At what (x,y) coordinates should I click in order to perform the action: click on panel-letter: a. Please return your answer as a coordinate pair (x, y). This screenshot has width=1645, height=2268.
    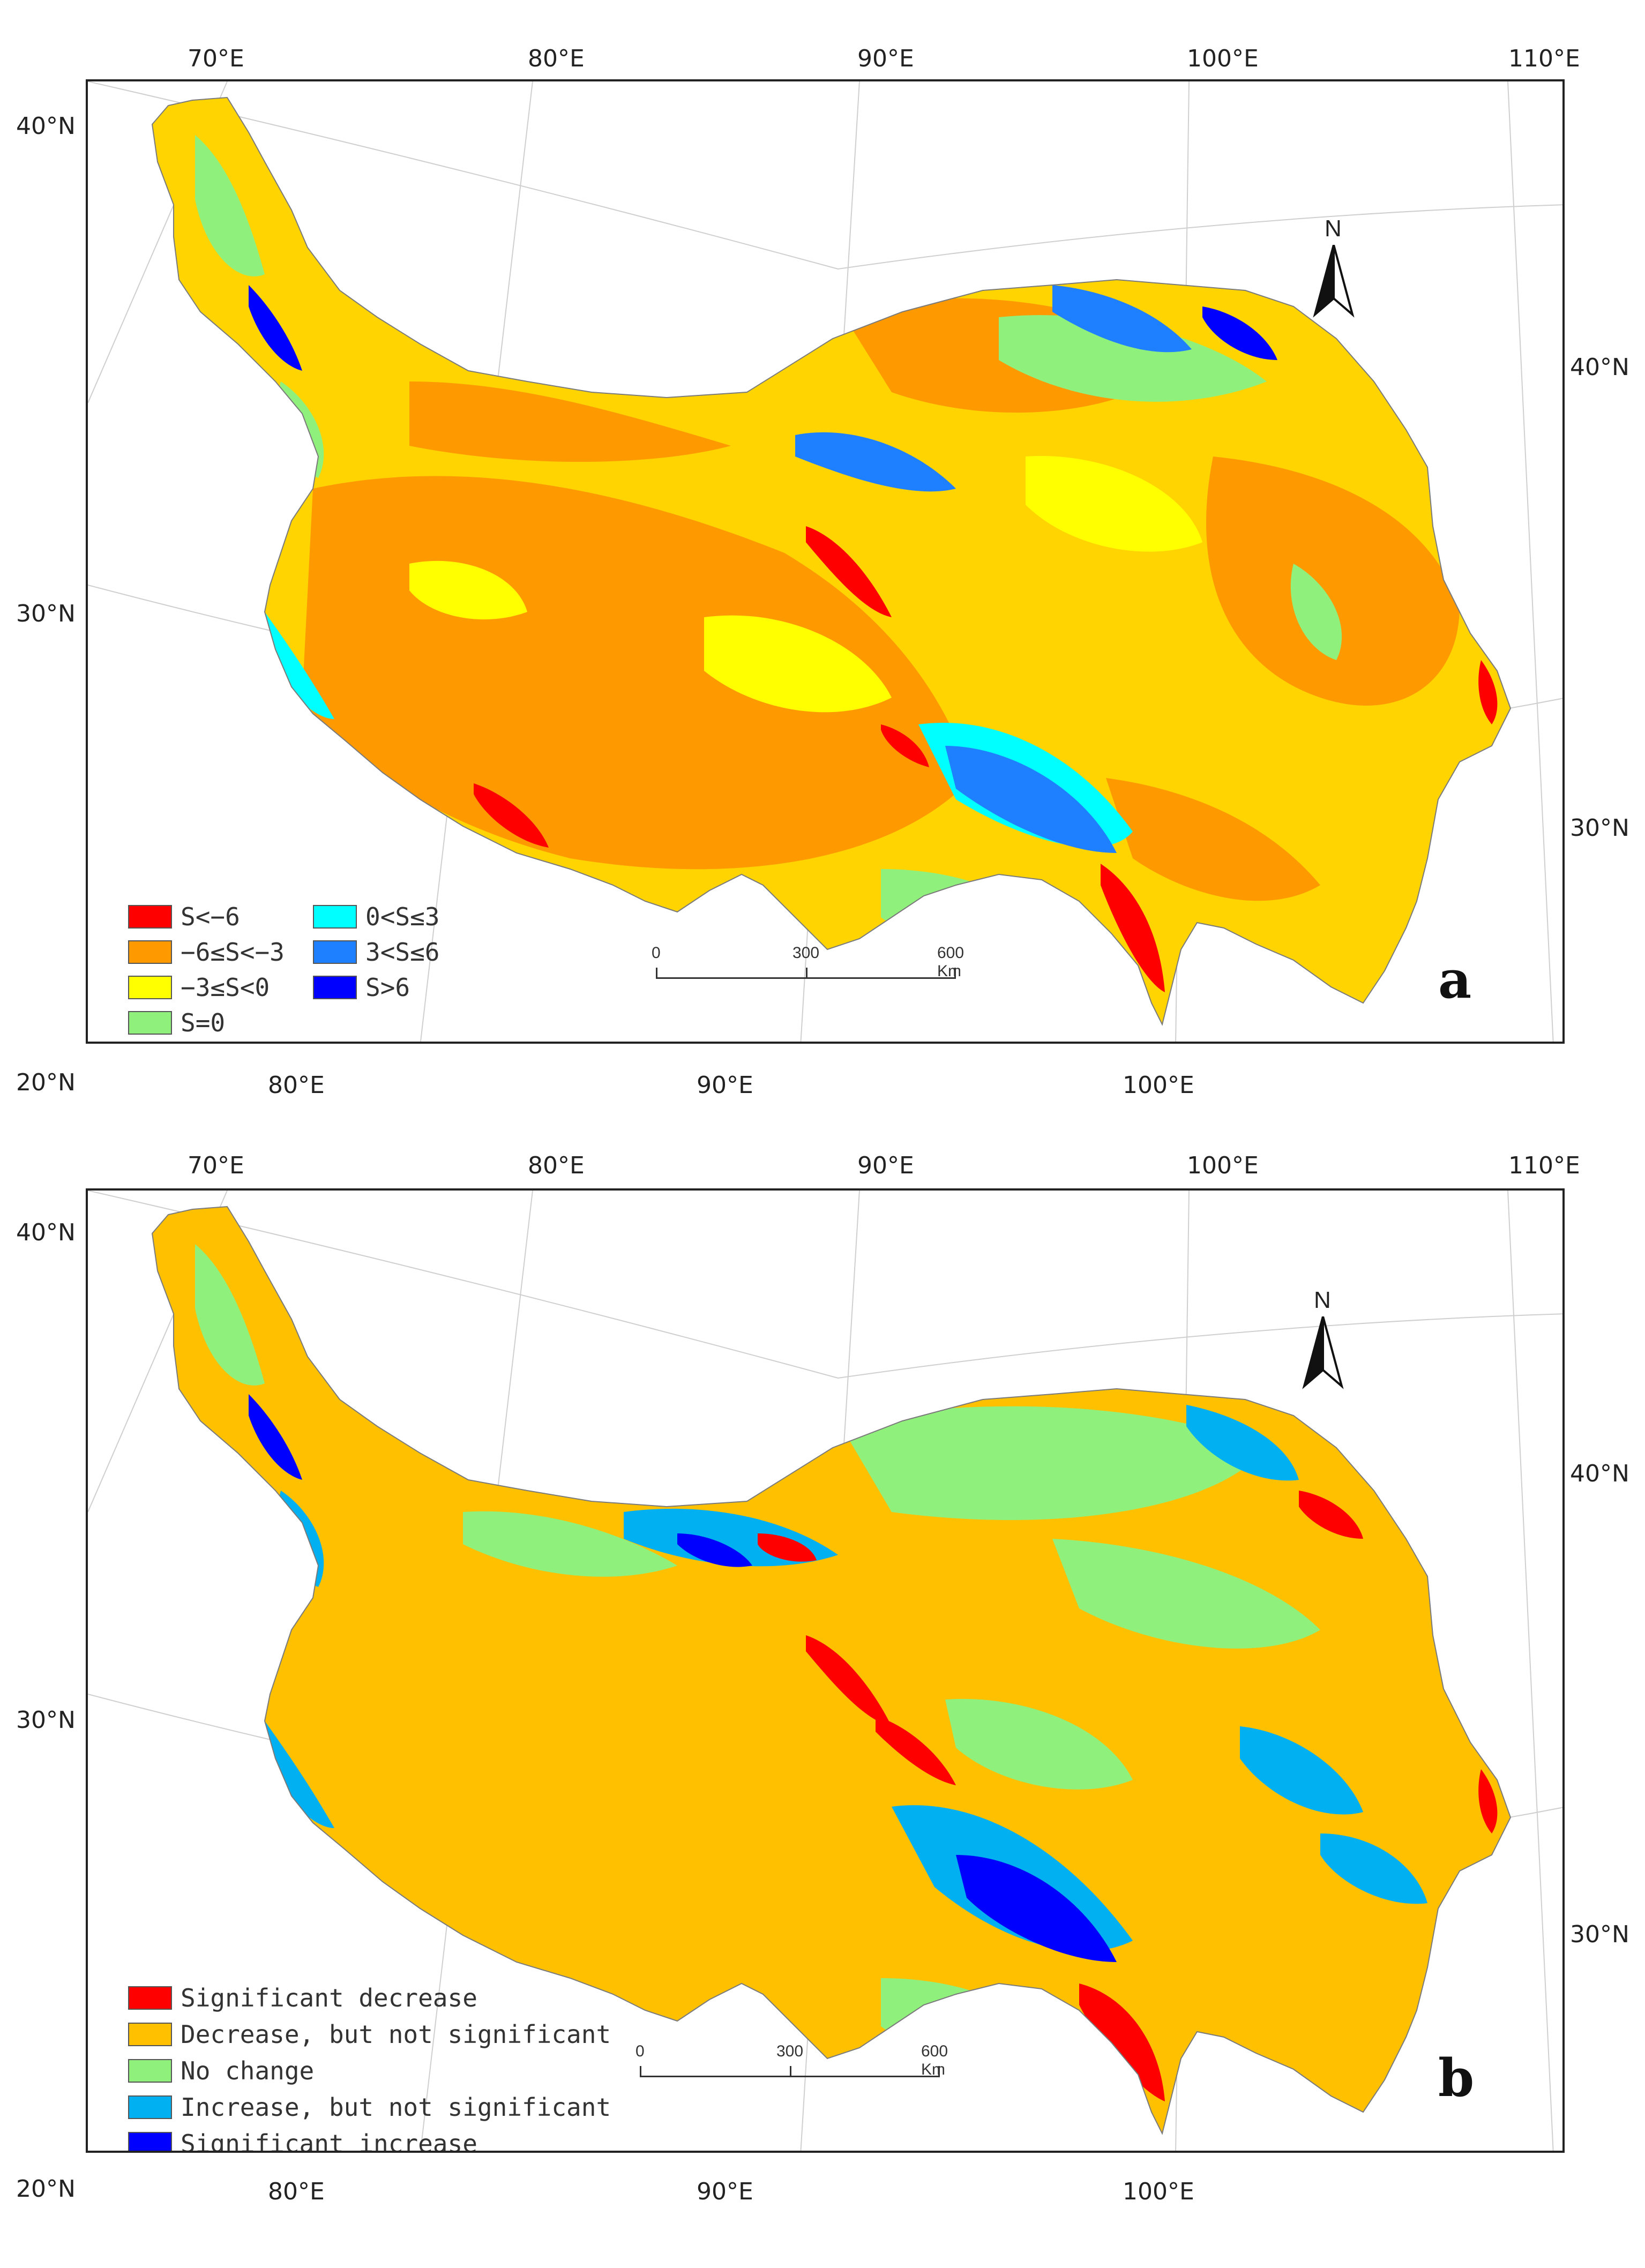
    Looking at the image, I should click on (1455, 979).